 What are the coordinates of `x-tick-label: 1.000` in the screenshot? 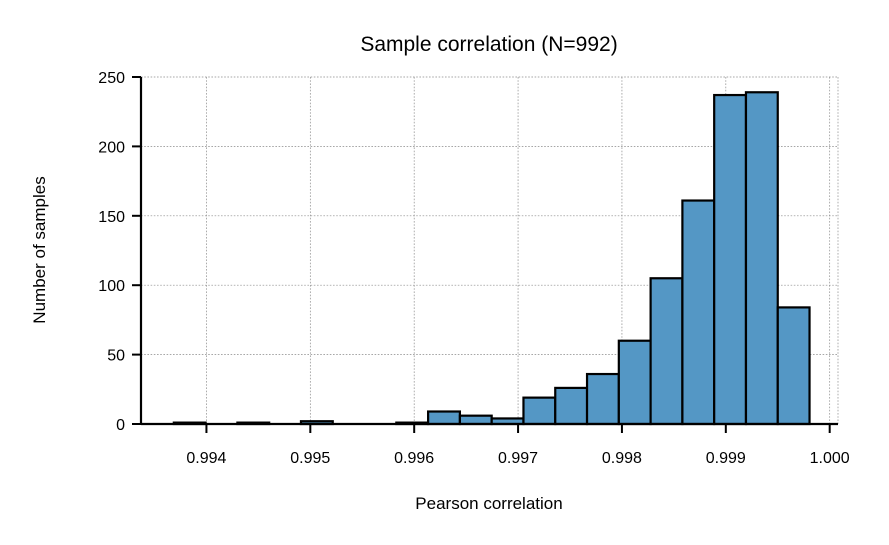 It's located at (830, 458).